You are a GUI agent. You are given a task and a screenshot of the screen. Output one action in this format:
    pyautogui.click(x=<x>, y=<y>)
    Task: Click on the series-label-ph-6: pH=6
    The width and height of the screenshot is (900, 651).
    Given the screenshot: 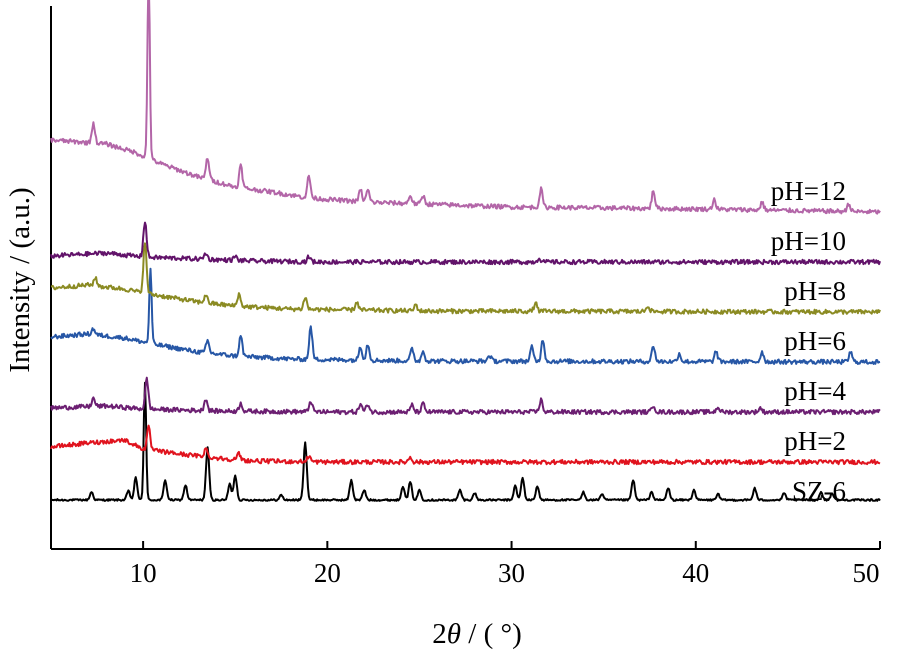 What is the action you would take?
    pyautogui.click(x=815, y=341)
    